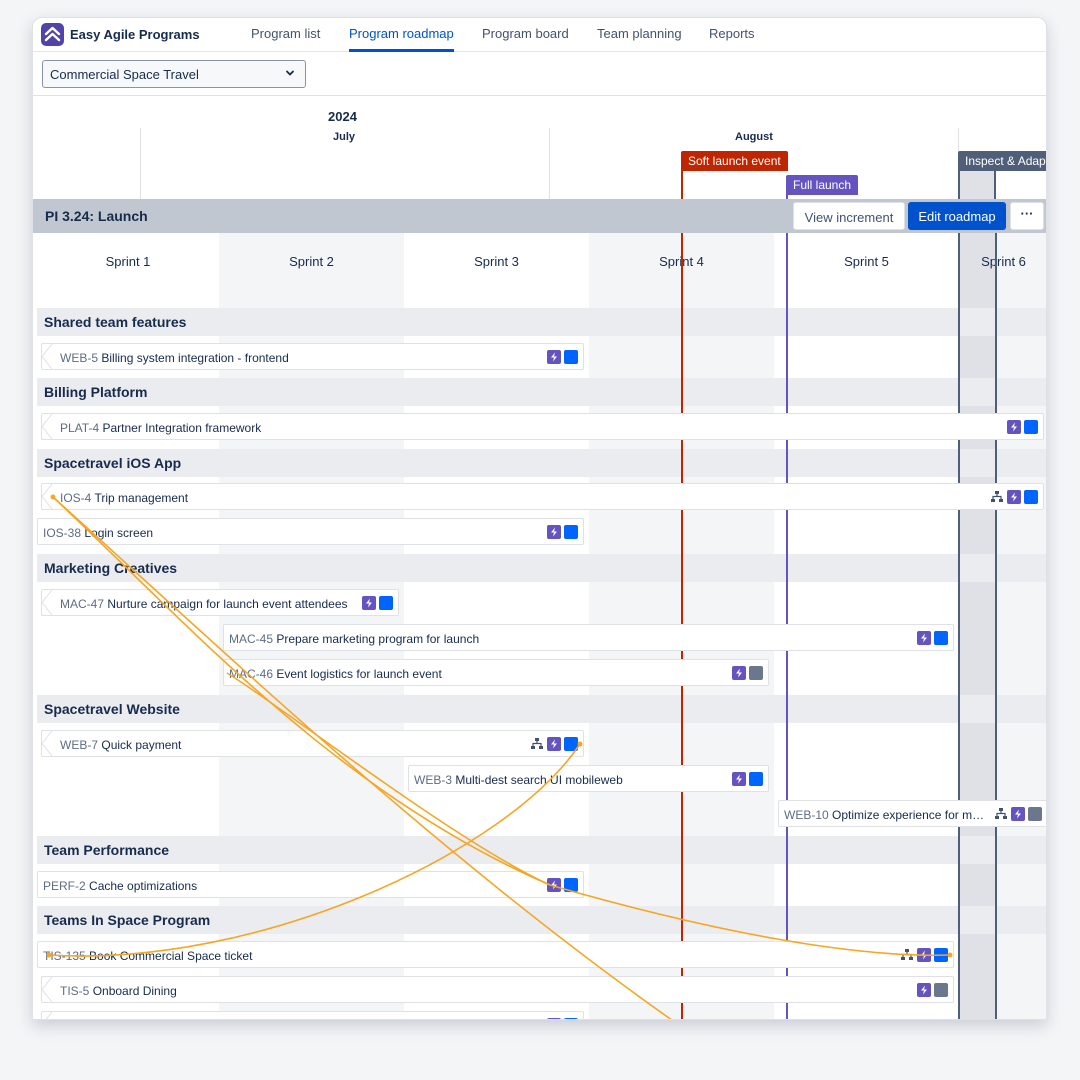 The width and height of the screenshot is (1080, 1080). What do you see at coordinates (112, 709) in the screenshot?
I see `group-label: Spacetravel Website` at bounding box center [112, 709].